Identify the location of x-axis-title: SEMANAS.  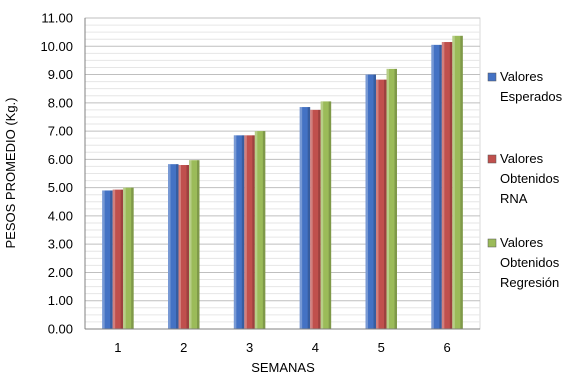
(283, 367).